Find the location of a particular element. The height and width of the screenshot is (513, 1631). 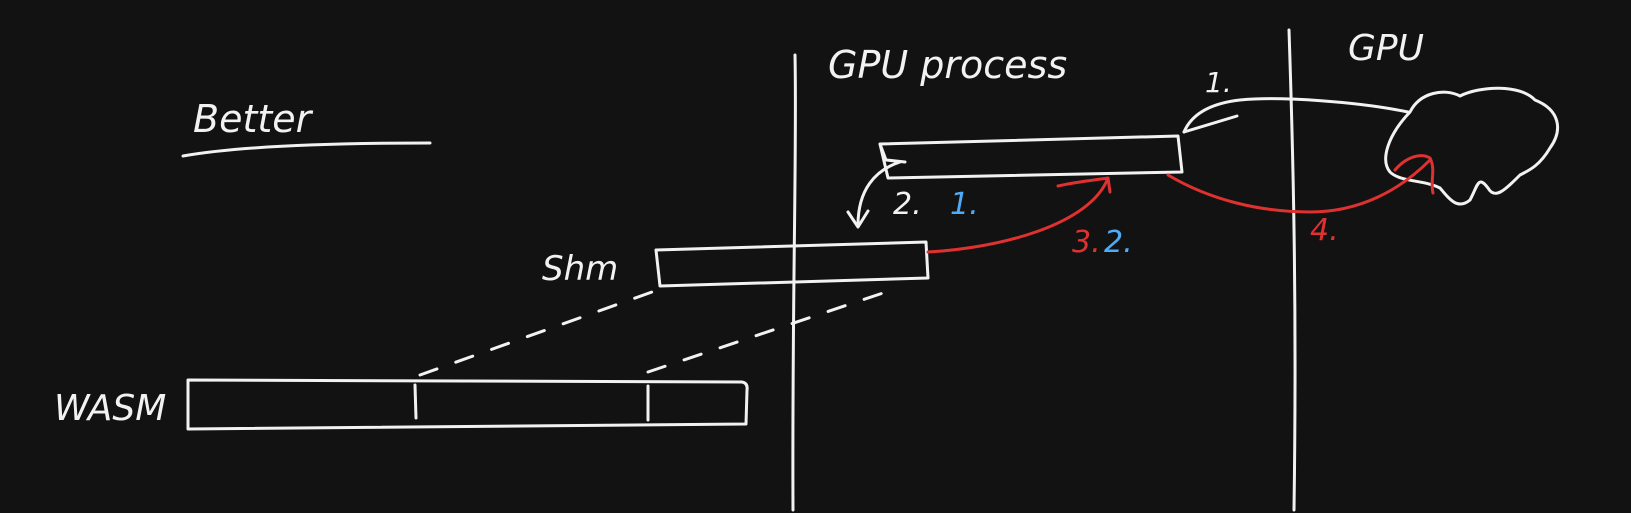

dashed-map-left is located at coordinates (536, 333).